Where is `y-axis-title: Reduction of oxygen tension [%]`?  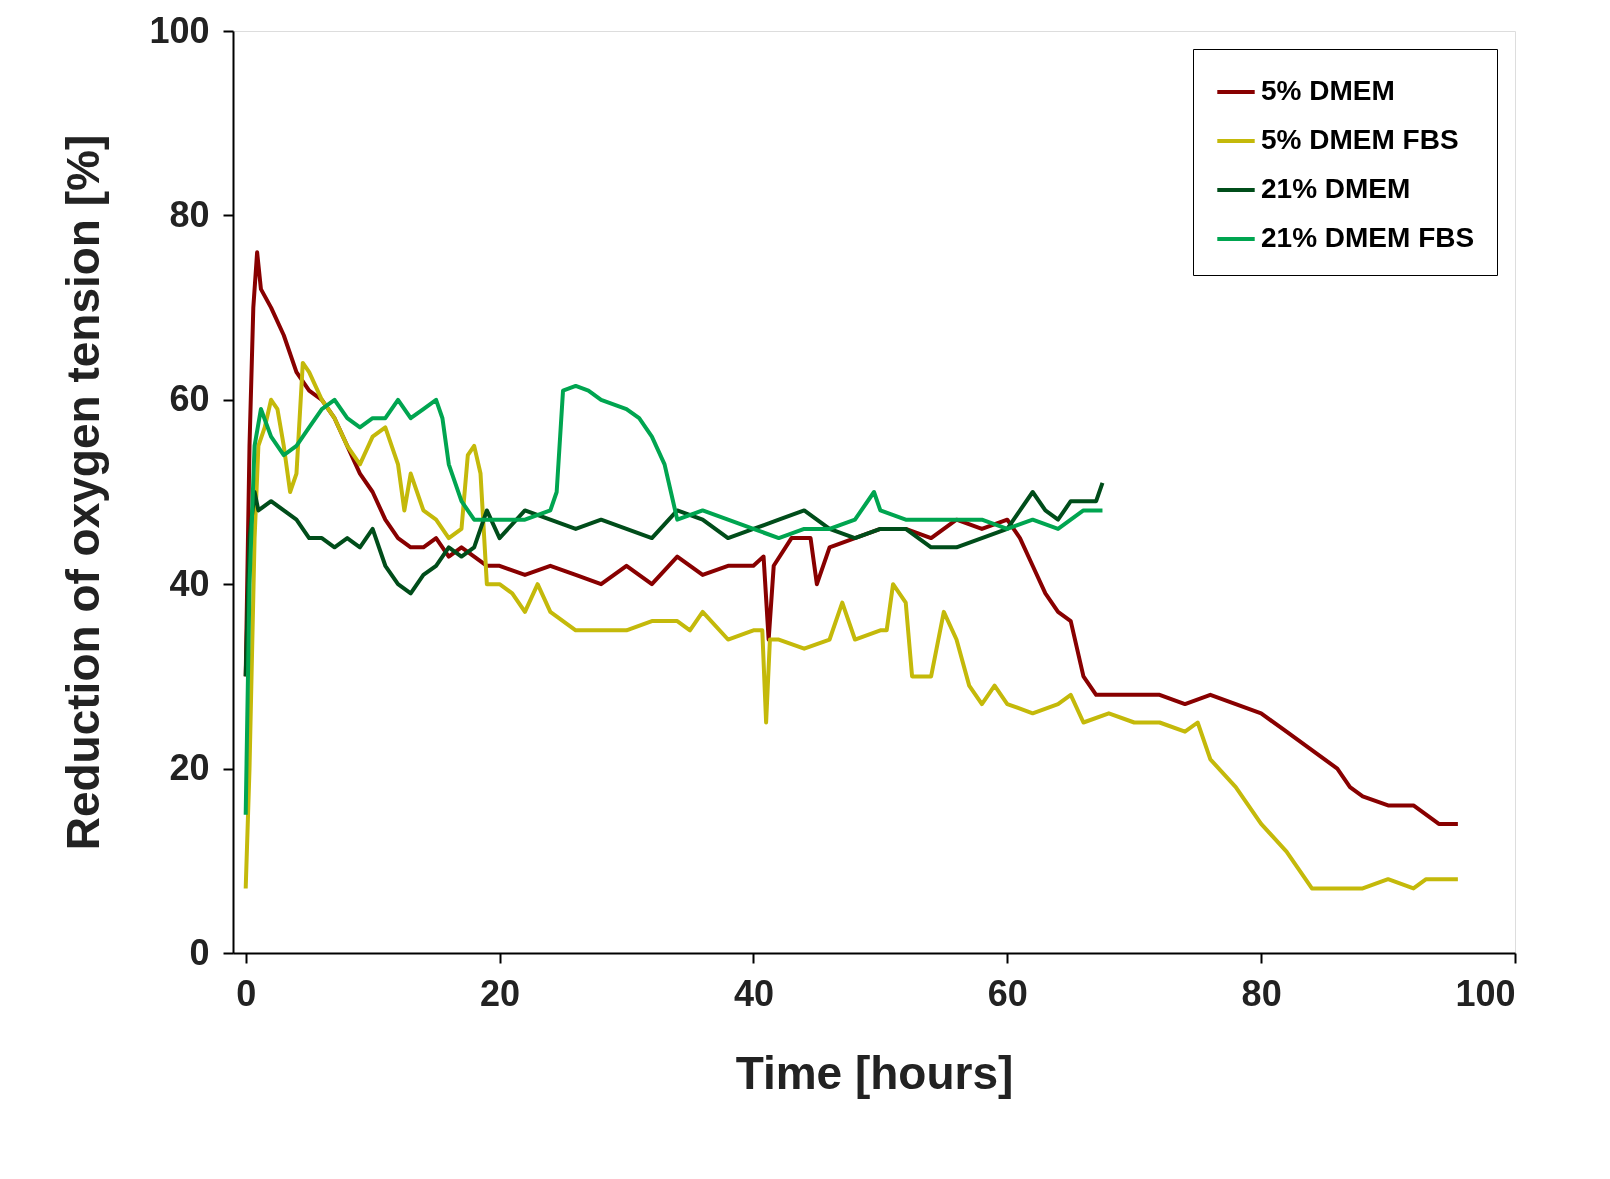
y-axis-title: Reduction of oxygen tension [%] is located at coordinates (83, 492).